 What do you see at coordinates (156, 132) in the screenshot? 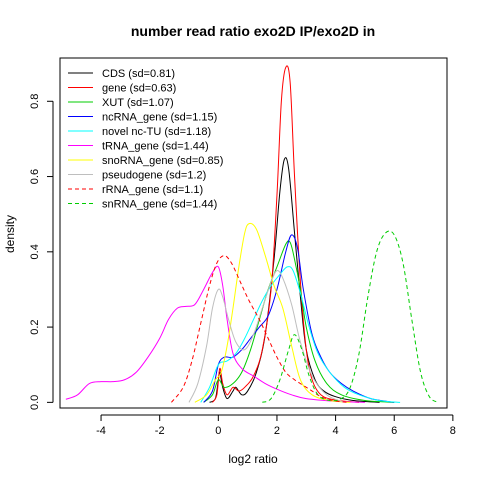
I see `legend-label: novel nc-TU (sd=1.18)` at bounding box center [156, 132].